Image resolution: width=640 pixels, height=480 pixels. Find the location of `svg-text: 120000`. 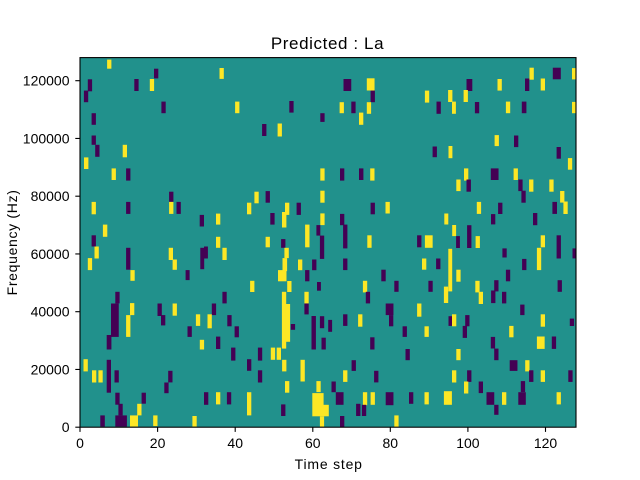

svg-text: 120000 is located at coordinates (46, 81).